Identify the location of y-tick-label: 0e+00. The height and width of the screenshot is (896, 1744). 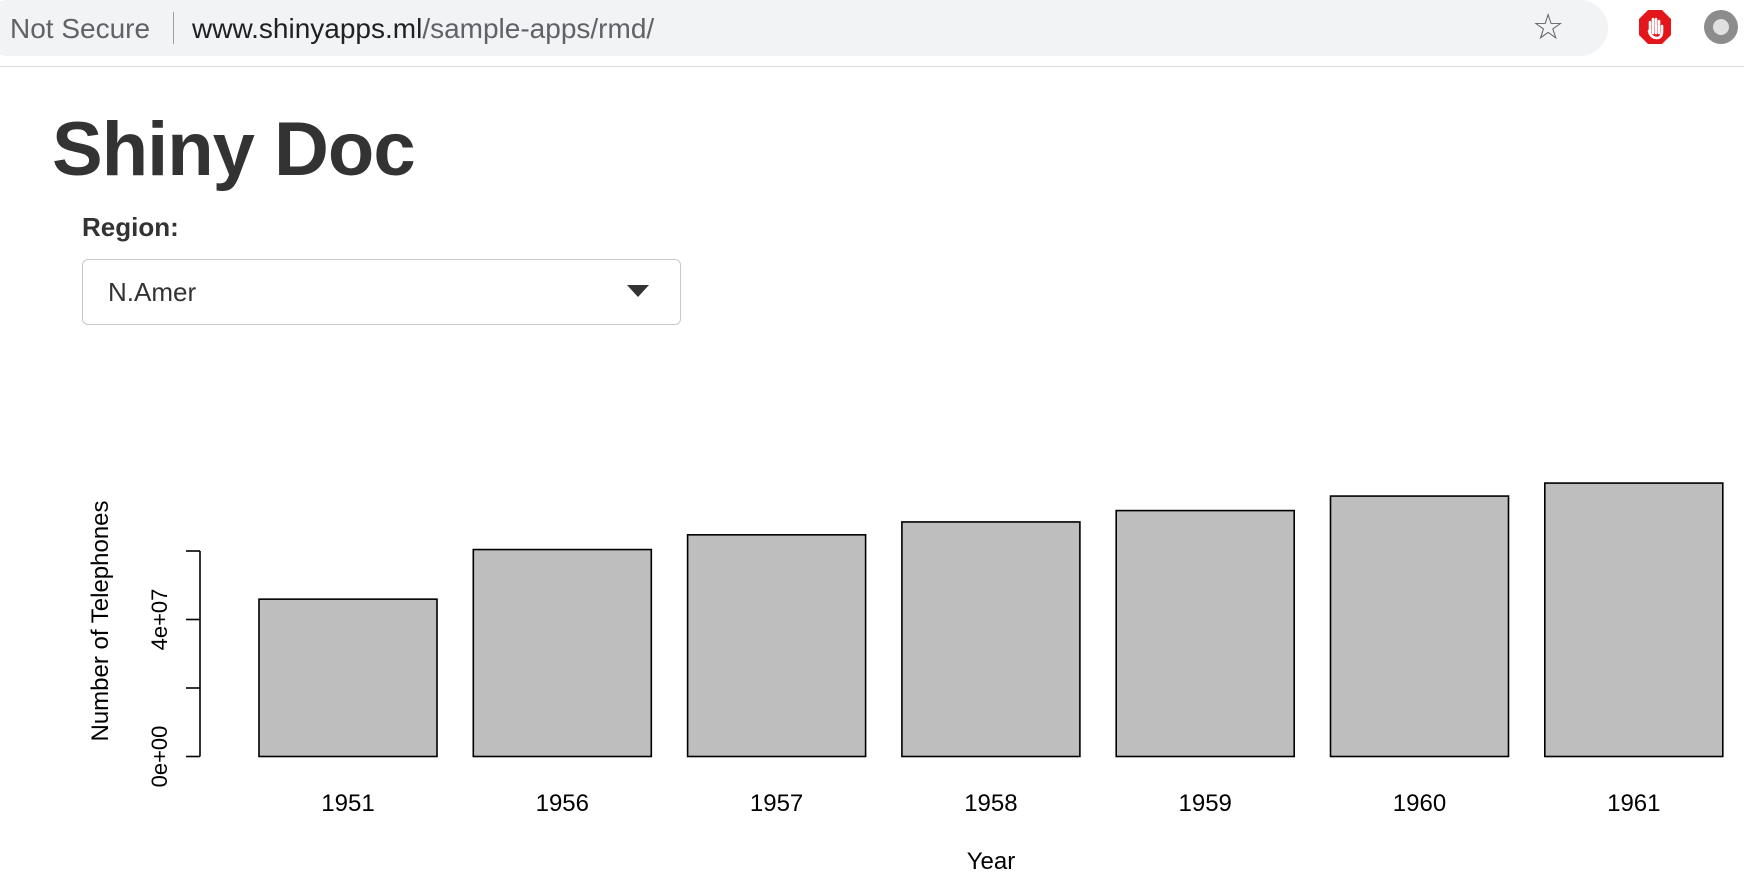
(159, 757).